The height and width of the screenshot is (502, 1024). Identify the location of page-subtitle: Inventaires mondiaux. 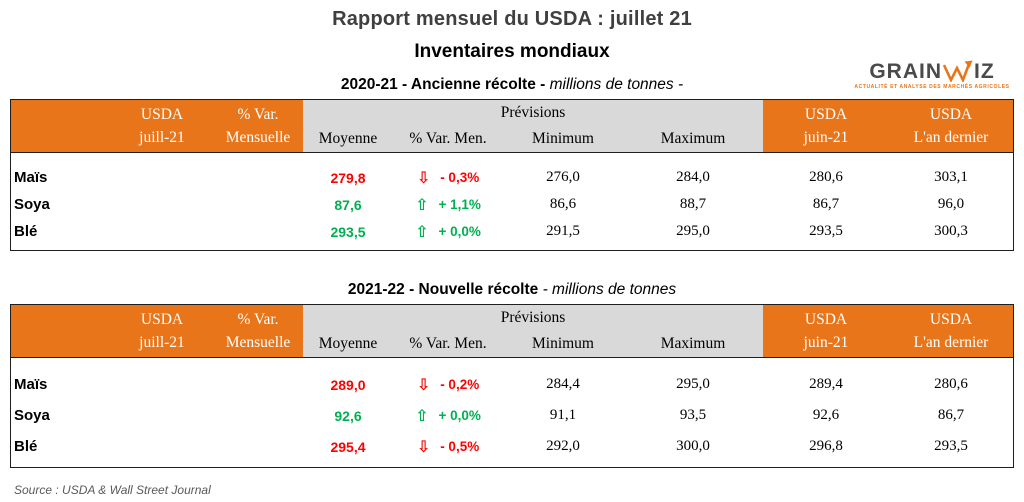
(512, 51).